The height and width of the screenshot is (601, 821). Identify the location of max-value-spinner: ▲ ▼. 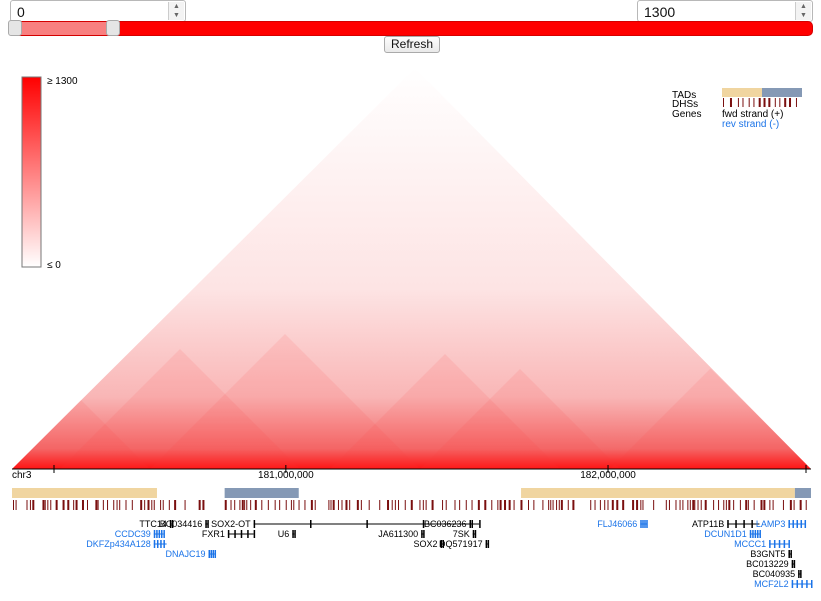
(725, 11).